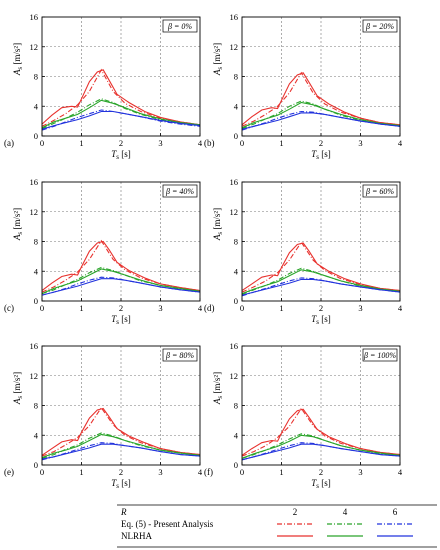  What do you see at coordinates (345, 512) in the screenshot?
I see `legend-r-value: 4` at bounding box center [345, 512].